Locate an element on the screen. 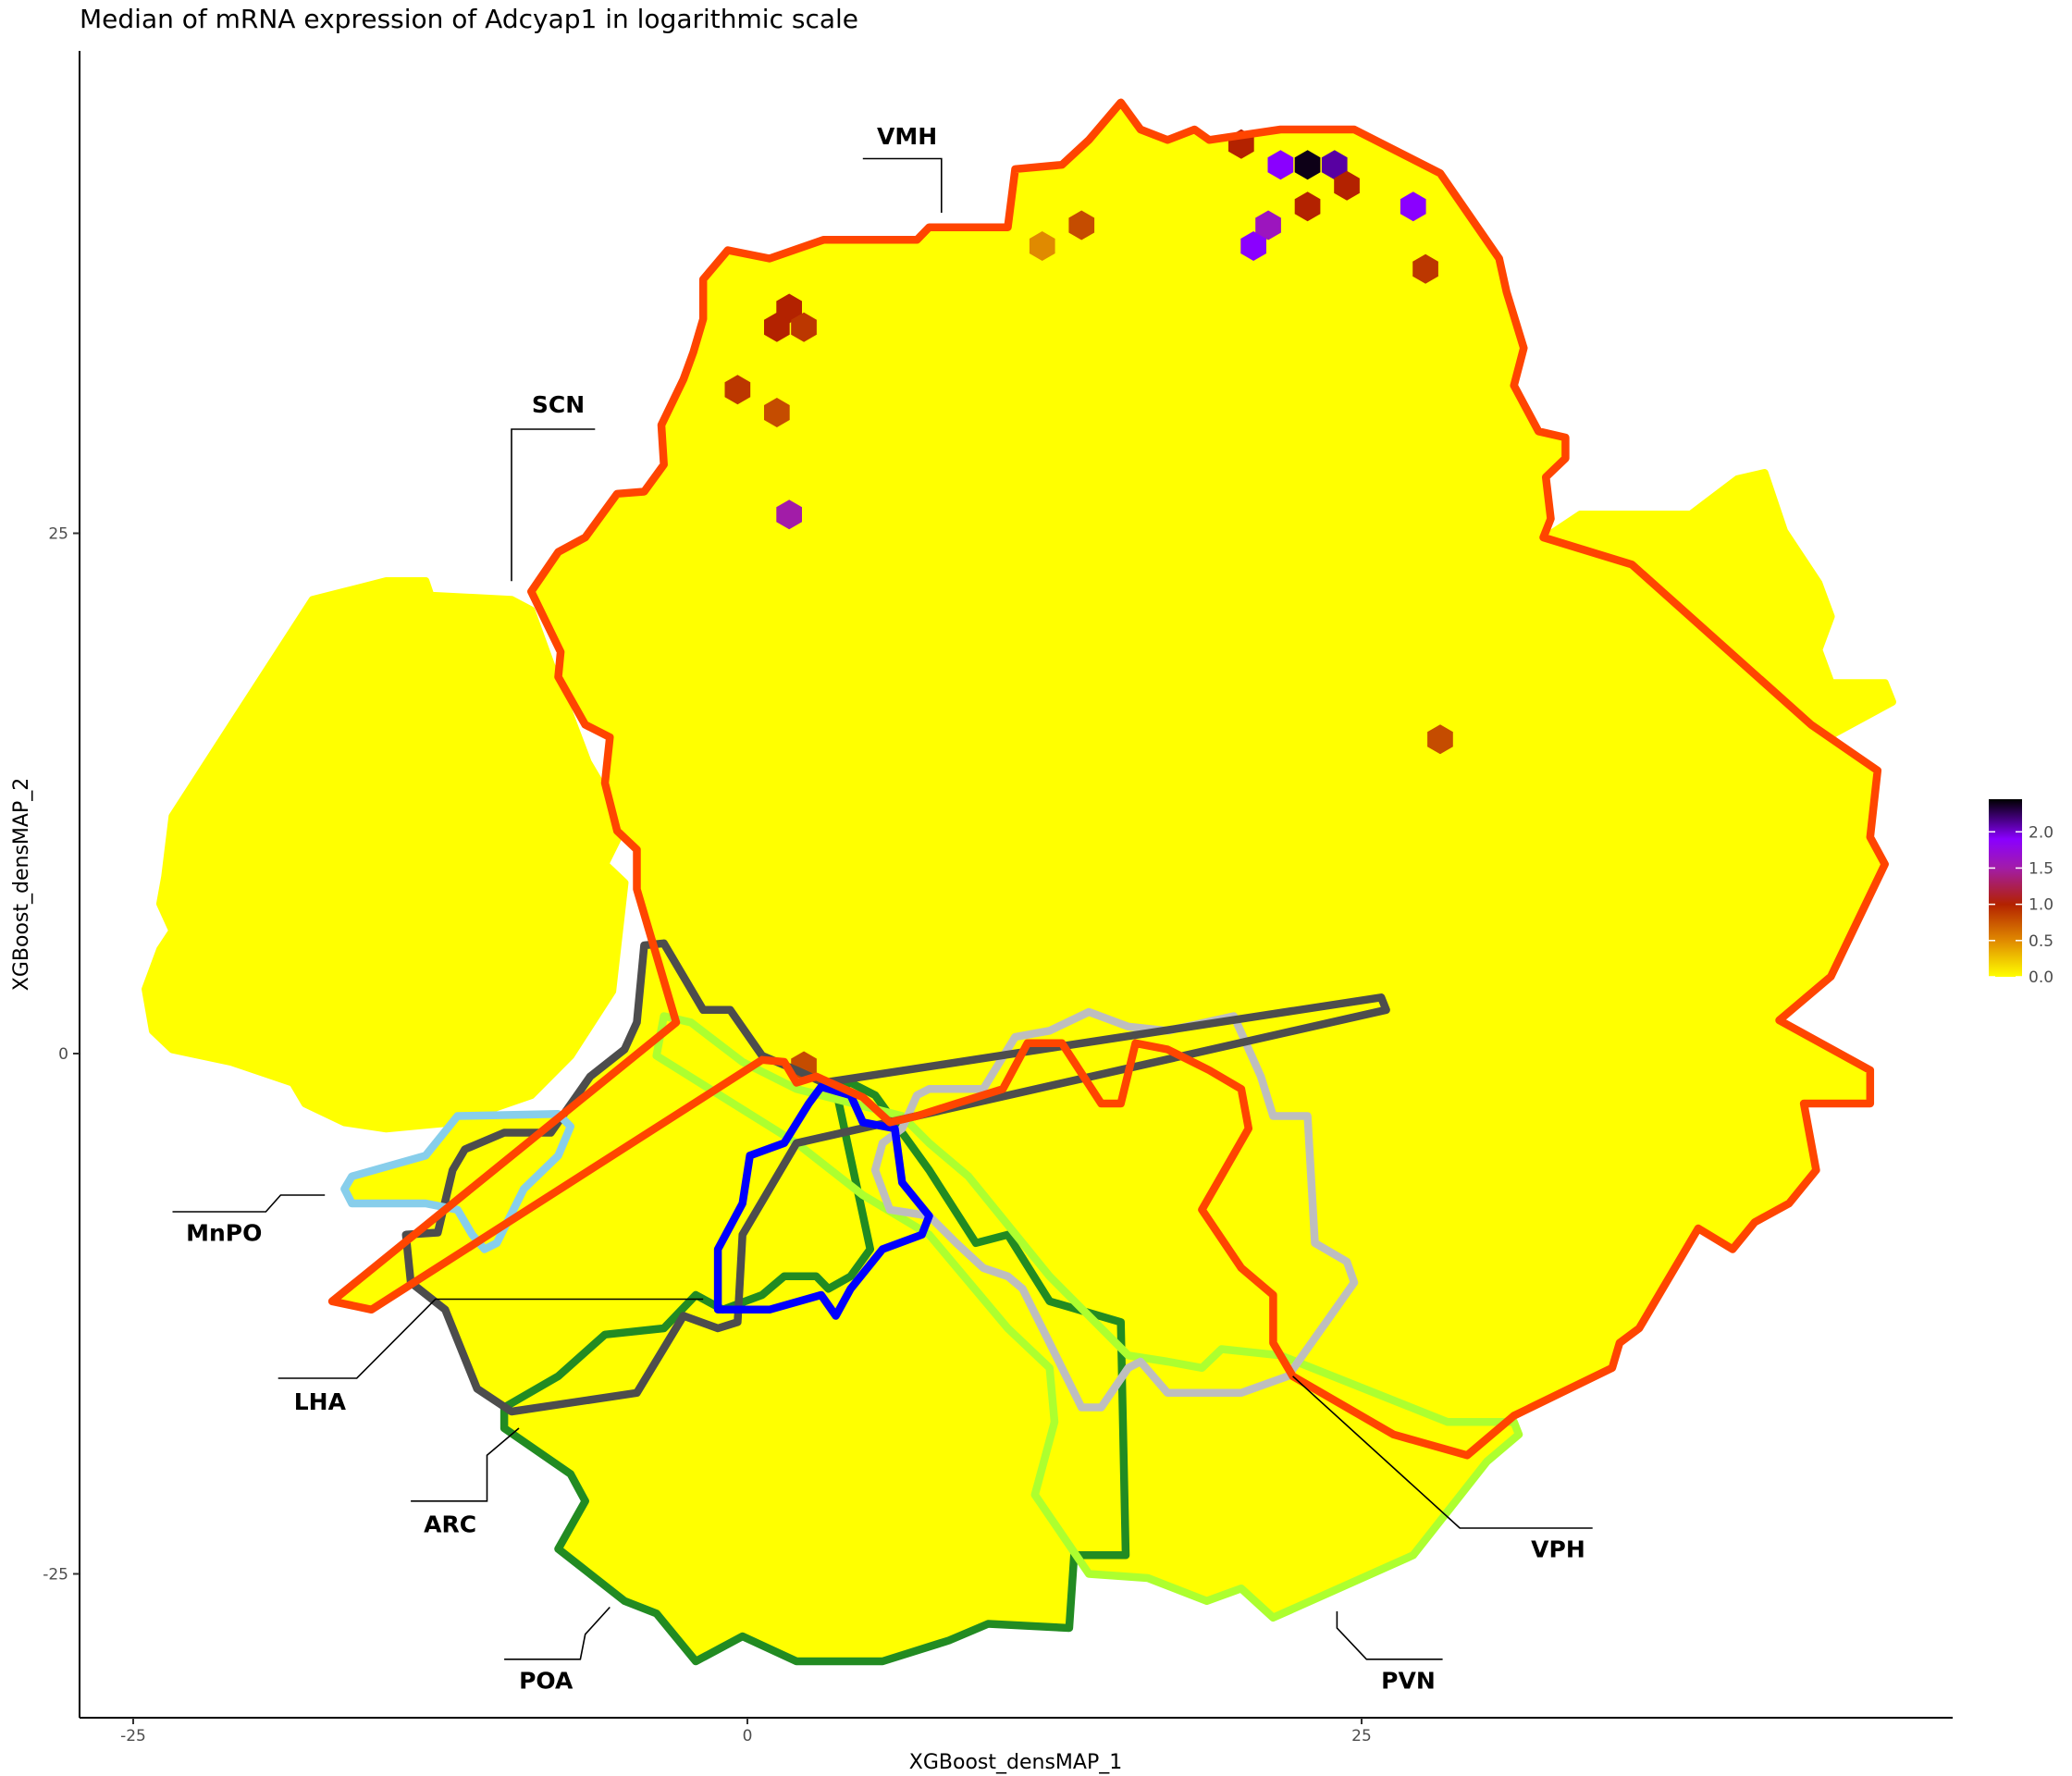  outline-mnpo is located at coordinates (458, 1181).